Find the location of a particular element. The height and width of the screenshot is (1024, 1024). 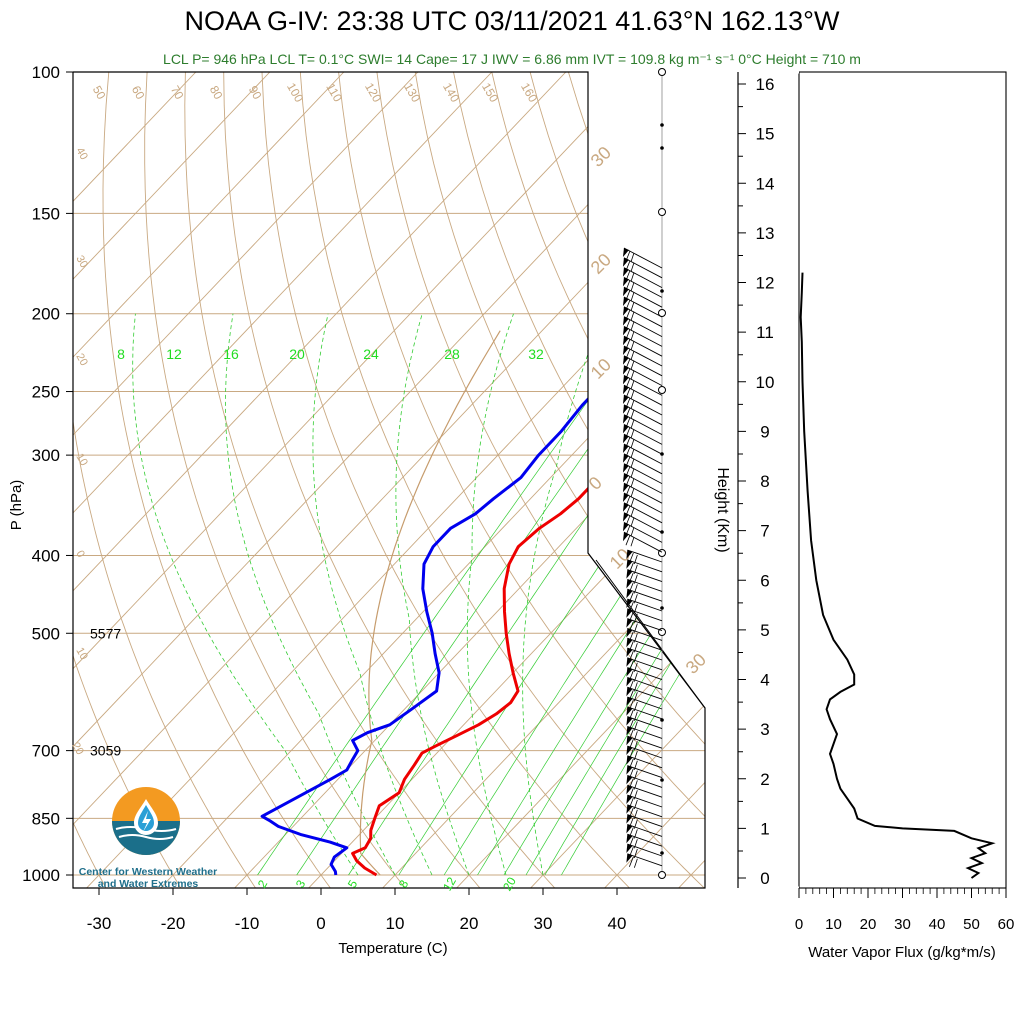

isotherm-label-left: 20 is located at coordinates (81, 360).